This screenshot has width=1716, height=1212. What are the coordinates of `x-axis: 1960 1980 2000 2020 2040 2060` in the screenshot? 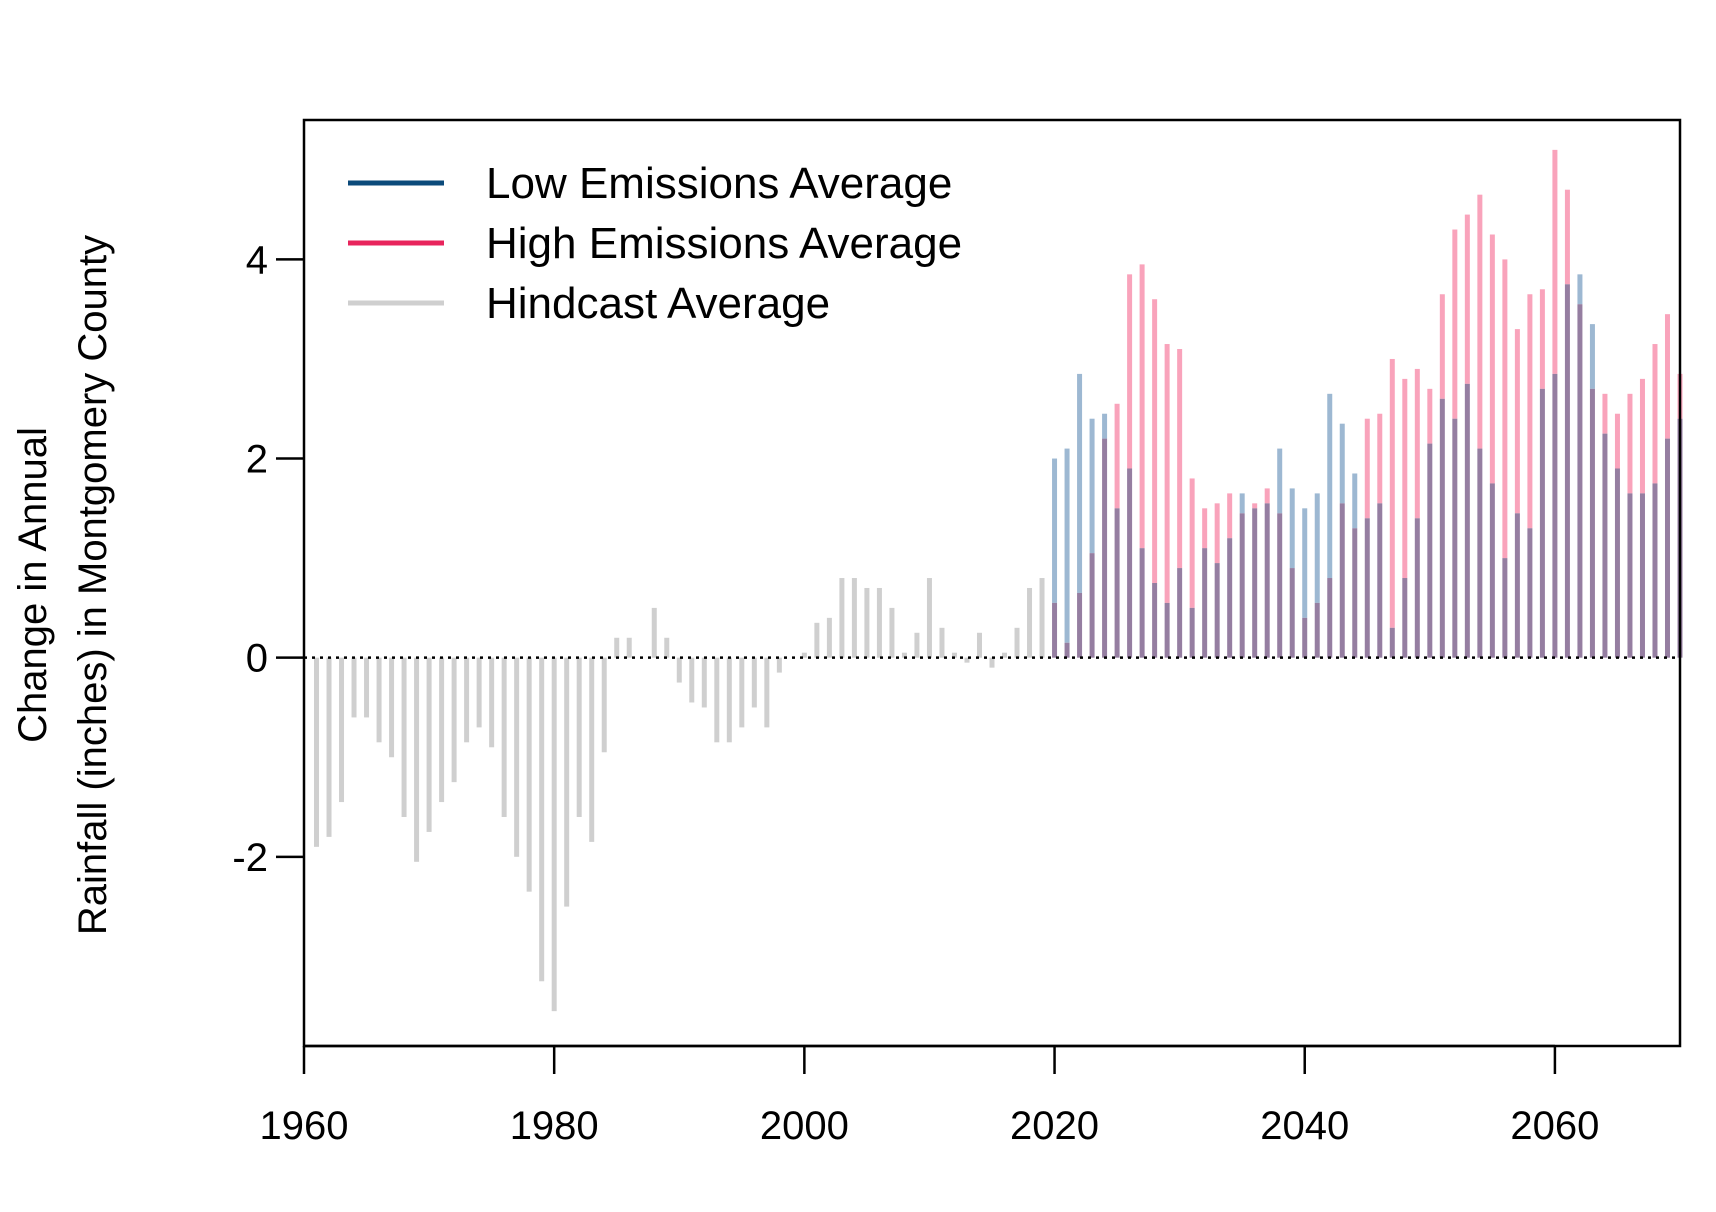 It's located at (929, 1096).